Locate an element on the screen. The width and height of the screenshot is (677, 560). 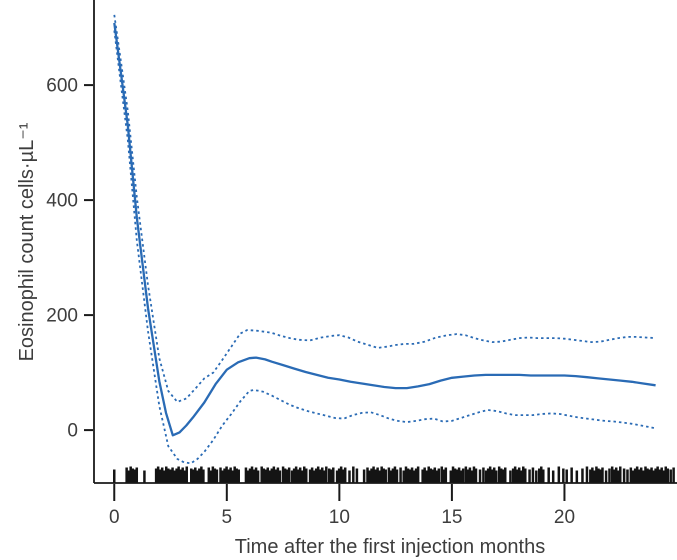
x-tick-label: 20 is located at coordinates (564, 517).